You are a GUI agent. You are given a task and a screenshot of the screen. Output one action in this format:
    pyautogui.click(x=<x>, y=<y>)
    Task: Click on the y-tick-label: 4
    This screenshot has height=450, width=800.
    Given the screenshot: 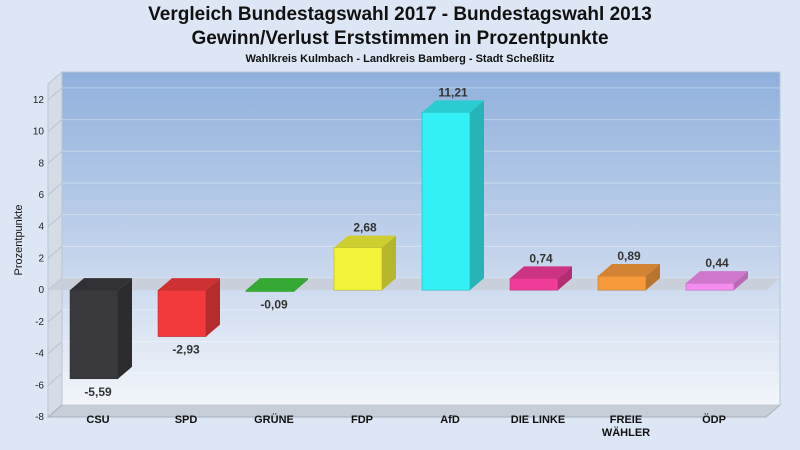 What is the action you would take?
    pyautogui.click(x=41, y=227)
    